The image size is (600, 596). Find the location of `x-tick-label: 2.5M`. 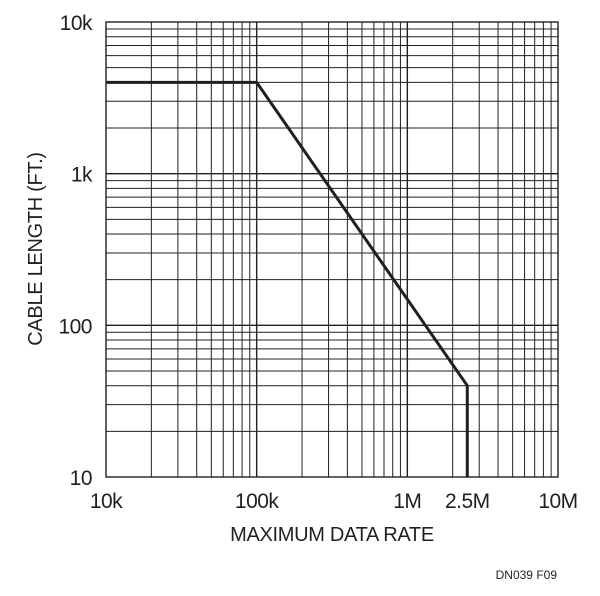

x-tick-label: 2.5M is located at coordinates (467, 501).